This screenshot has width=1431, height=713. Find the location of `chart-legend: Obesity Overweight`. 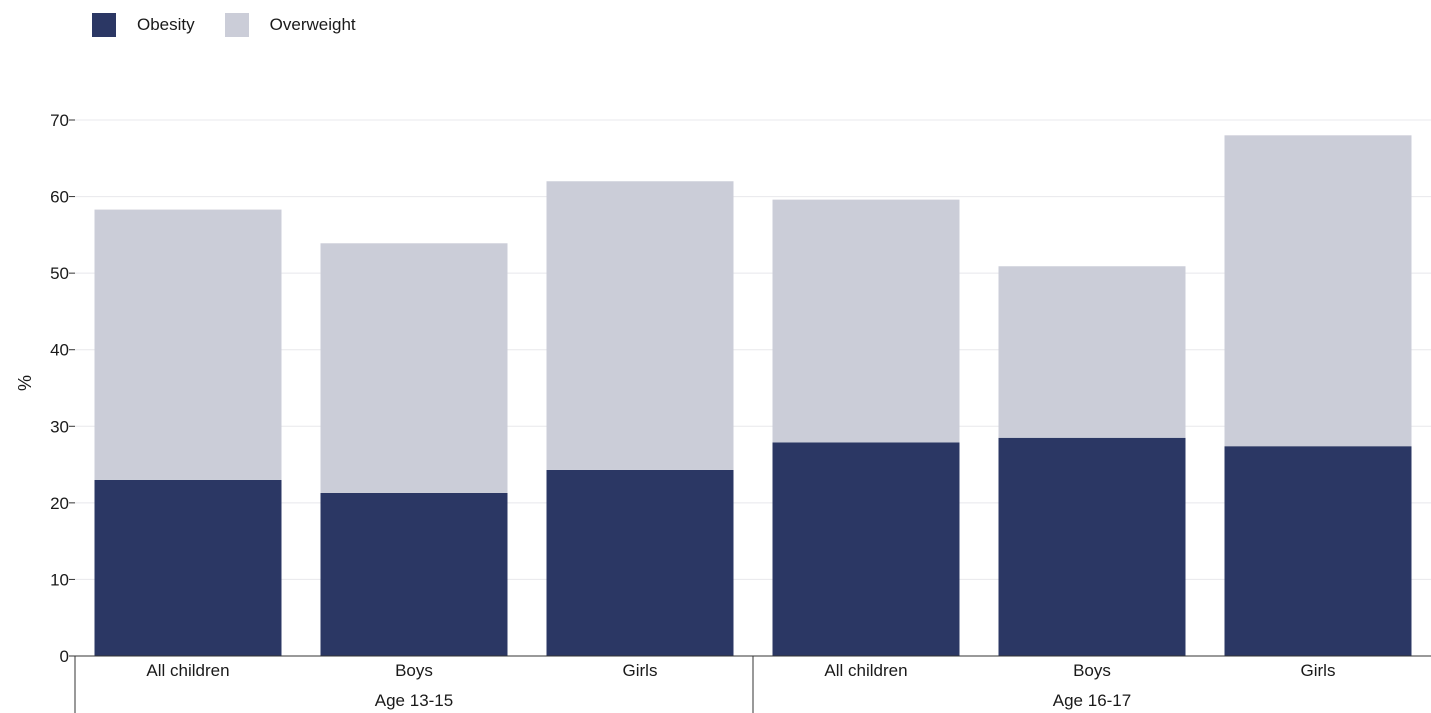

chart-legend: Obesity Overweight is located at coordinates (239, 25).